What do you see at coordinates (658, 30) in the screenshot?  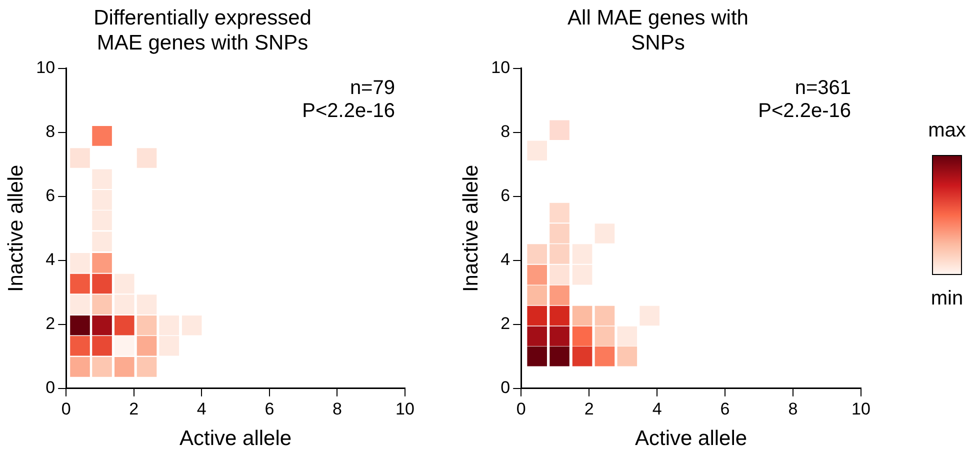 I see `chart-title: All MAE genes with SNPs` at bounding box center [658, 30].